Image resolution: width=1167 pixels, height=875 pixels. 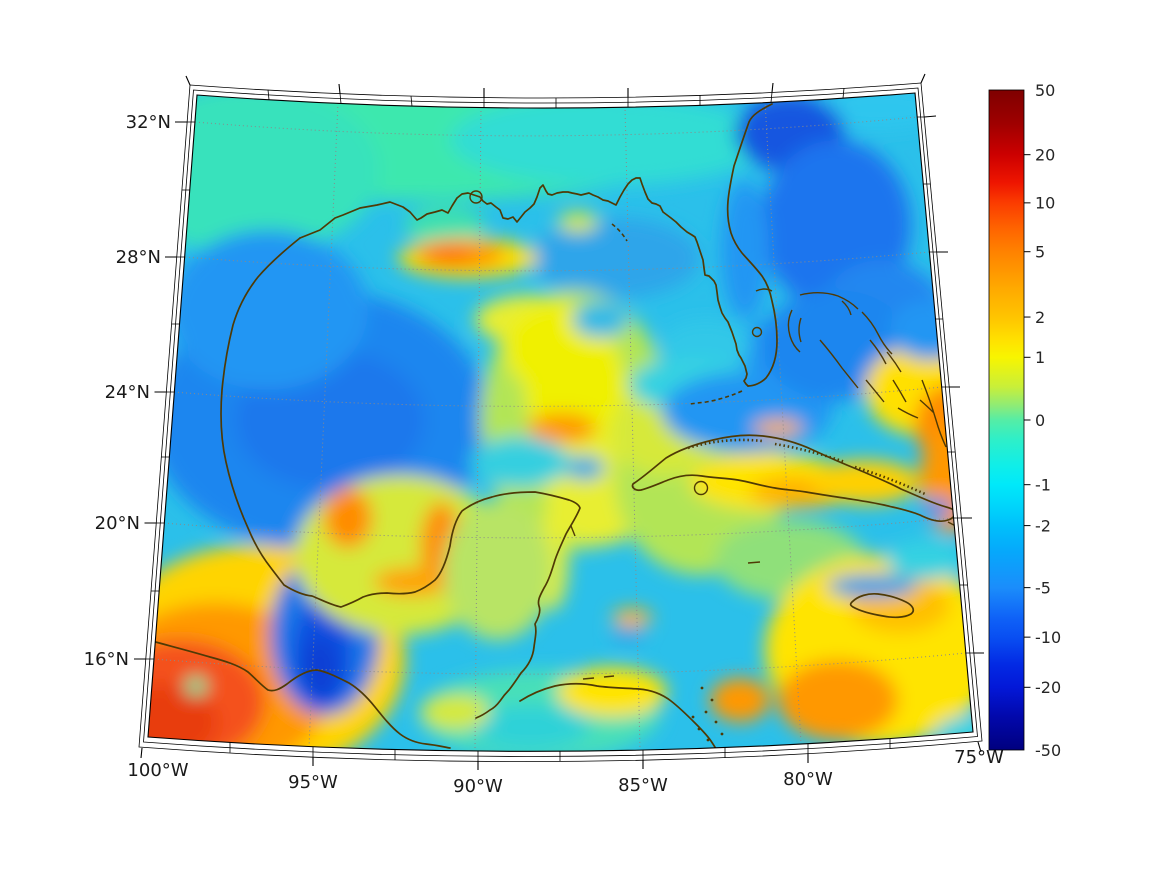 I want to click on colorbar-tick-label: -1, so click(x=1043, y=484).